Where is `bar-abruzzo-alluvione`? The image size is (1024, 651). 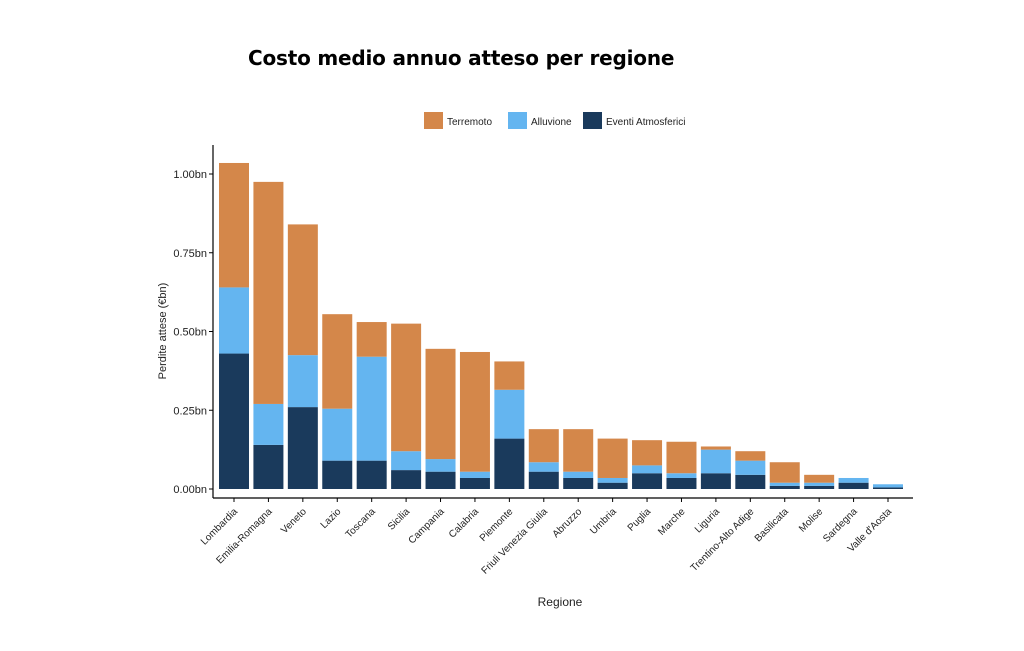 bar-abruzzo-alluvione is located at coordinates (578, 474).